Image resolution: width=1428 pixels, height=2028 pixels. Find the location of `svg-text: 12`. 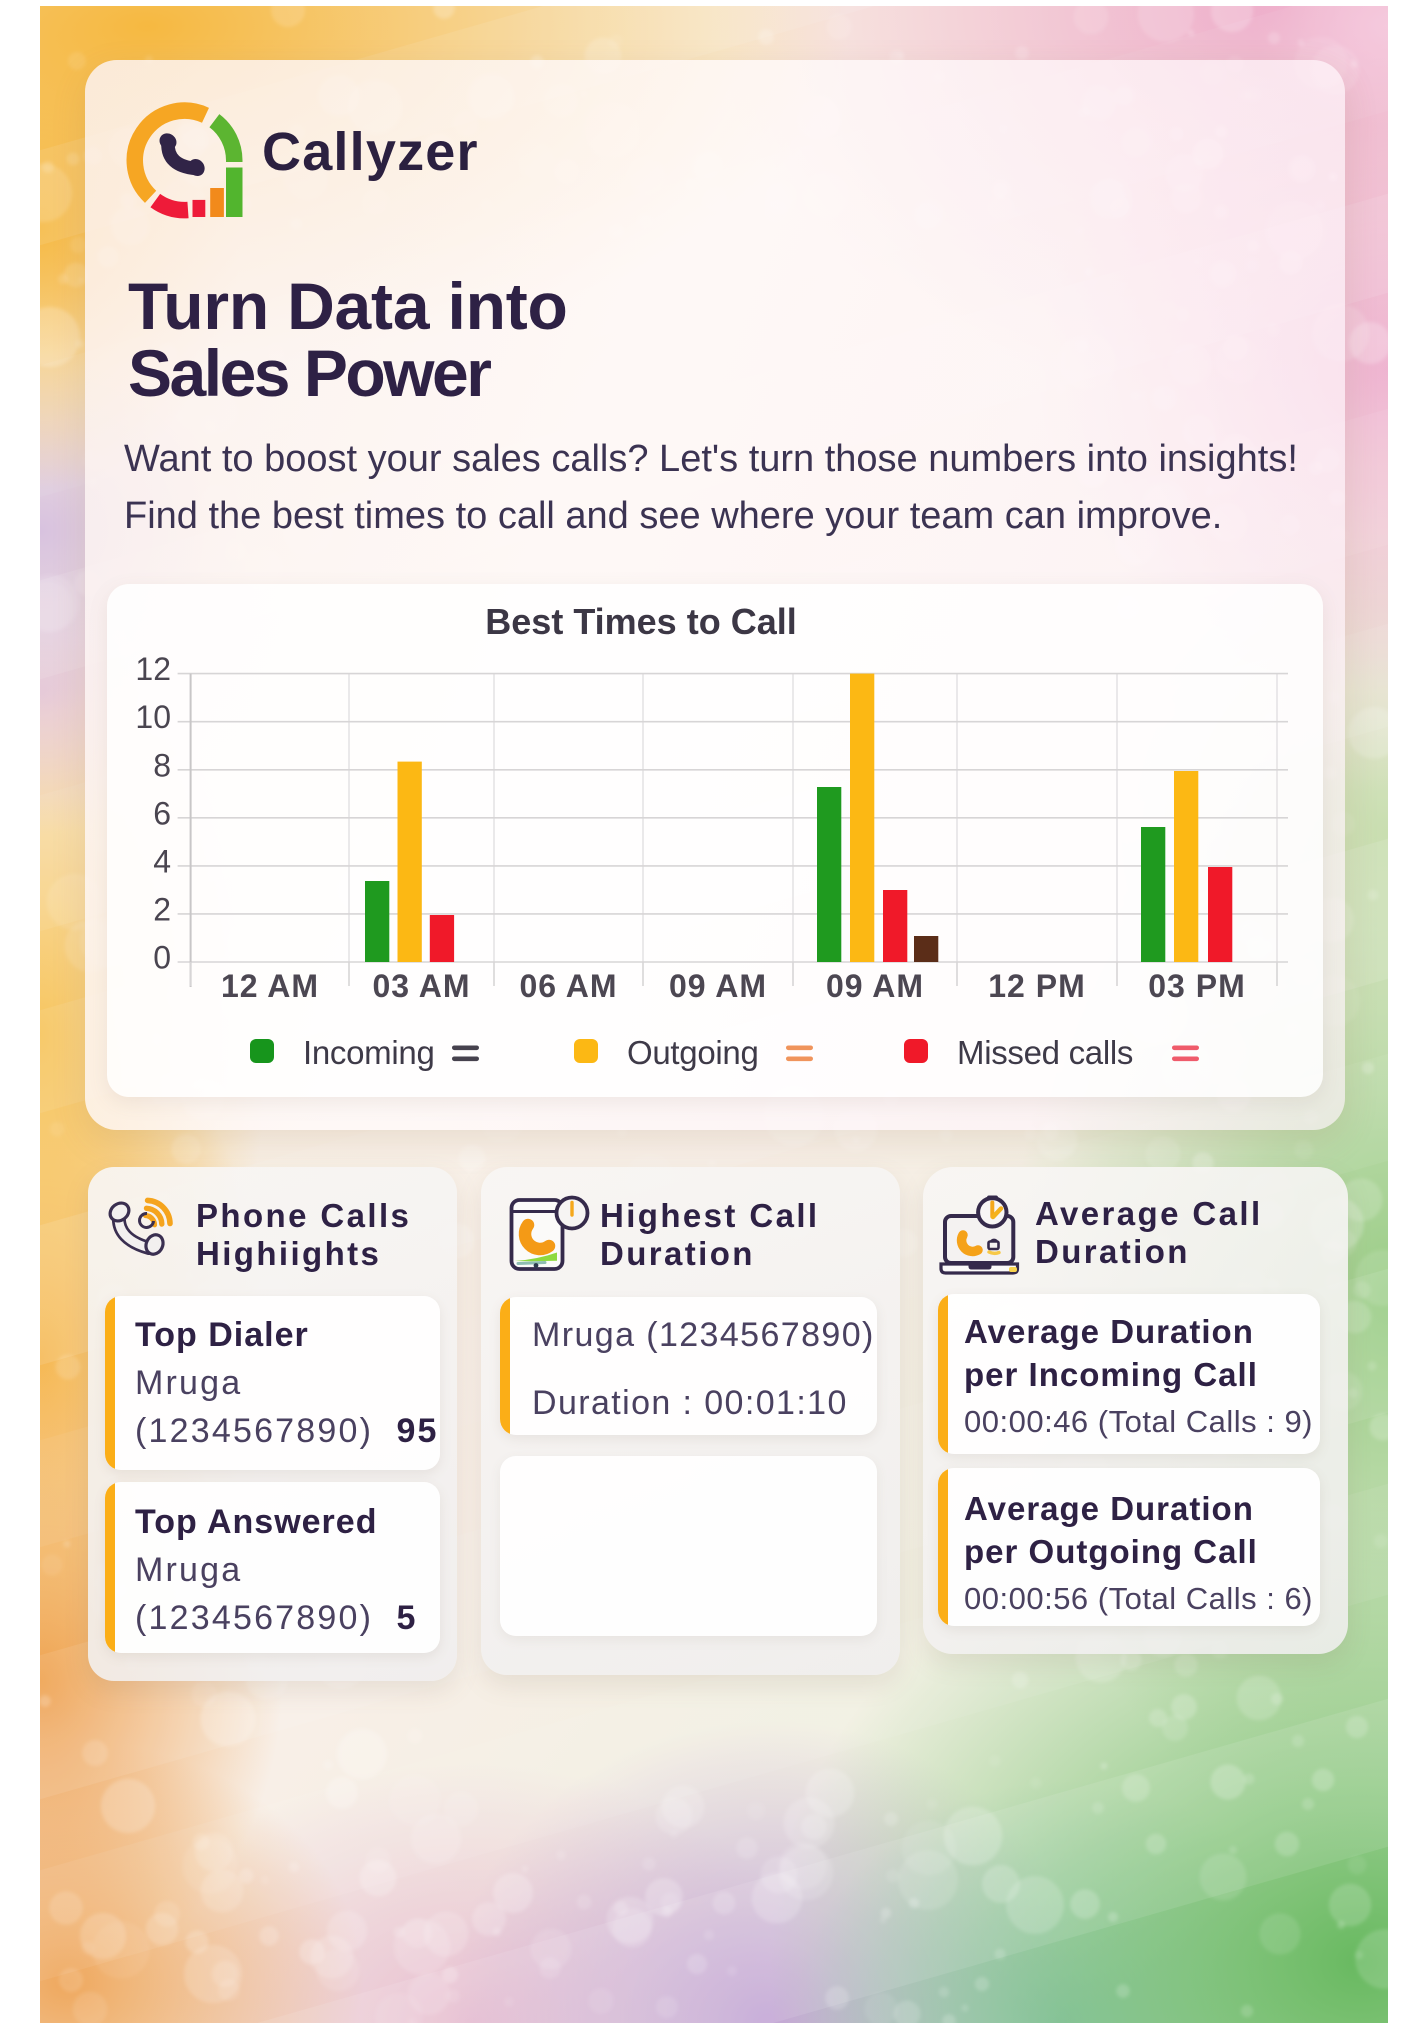

svg-text: 12 is located at coordinates (153, 669).